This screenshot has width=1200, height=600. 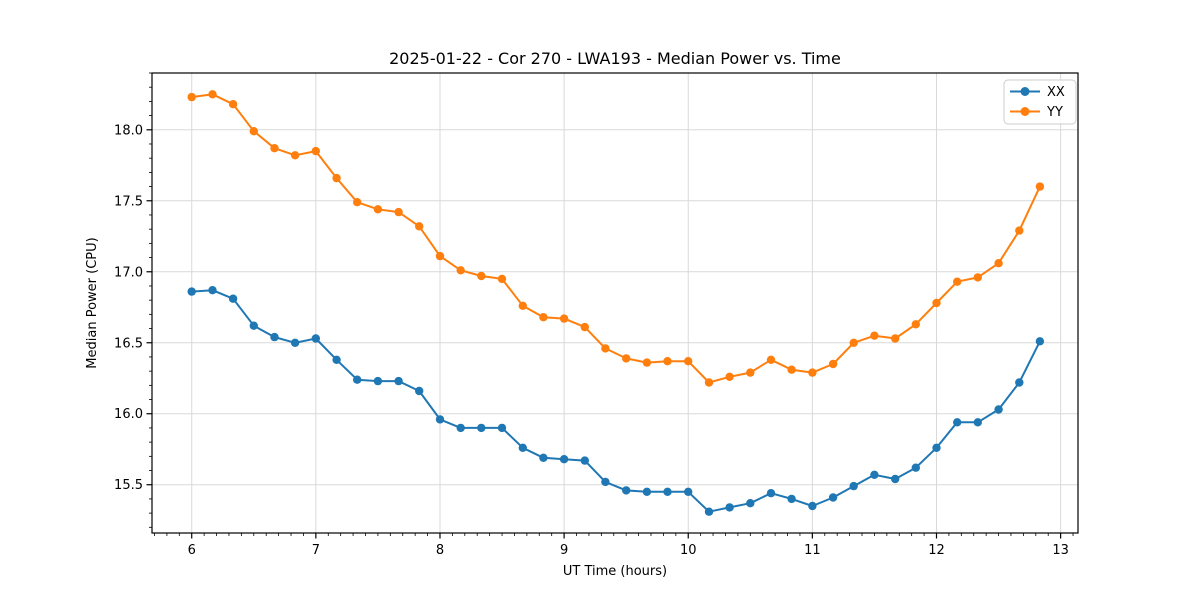 What do you see at coordinates (128, 272) in the screenshot?
I see `y-tick-label: 17.0` at bounding box center [128, 272].